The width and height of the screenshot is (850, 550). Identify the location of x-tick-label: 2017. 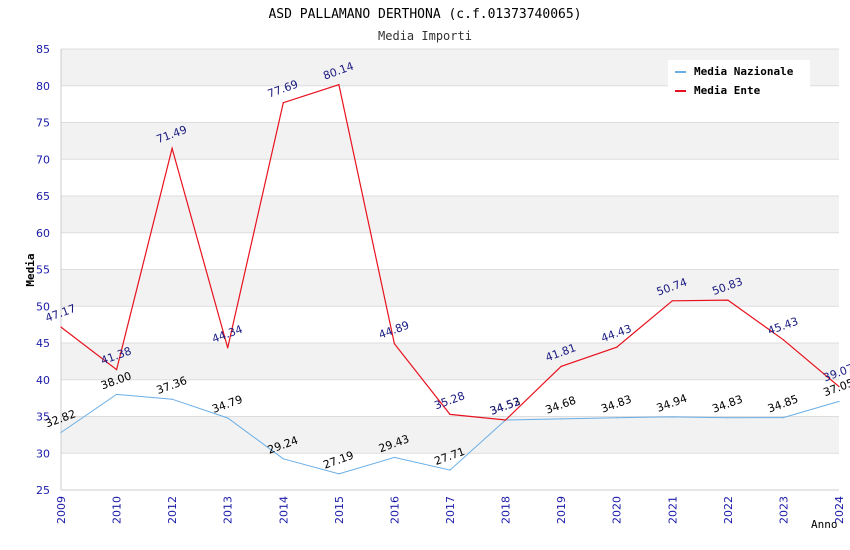
(450, 510).